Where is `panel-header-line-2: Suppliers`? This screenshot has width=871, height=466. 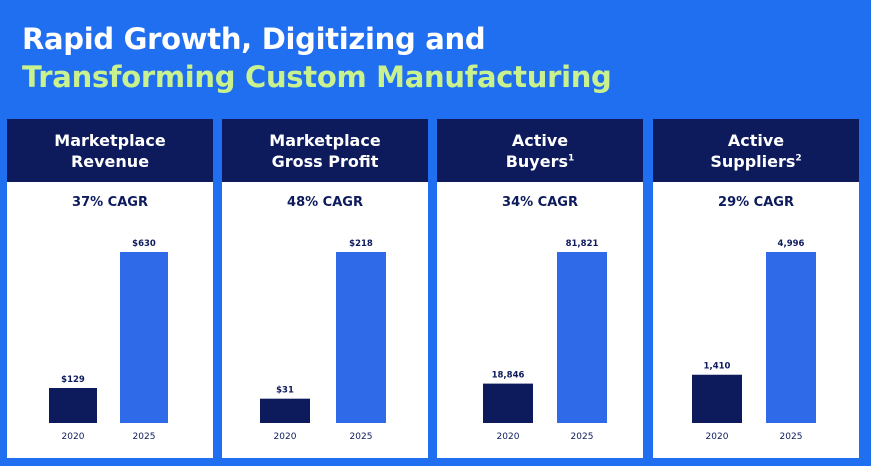 panel-header-line-2: Suppliers is located at coordinates (753, 161).